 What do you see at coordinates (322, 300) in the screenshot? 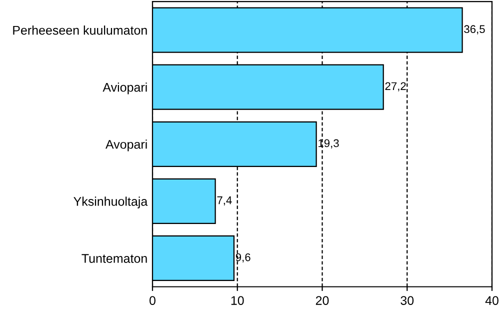
I see `x-tick-label: 20` at bounding box center [322, 300].